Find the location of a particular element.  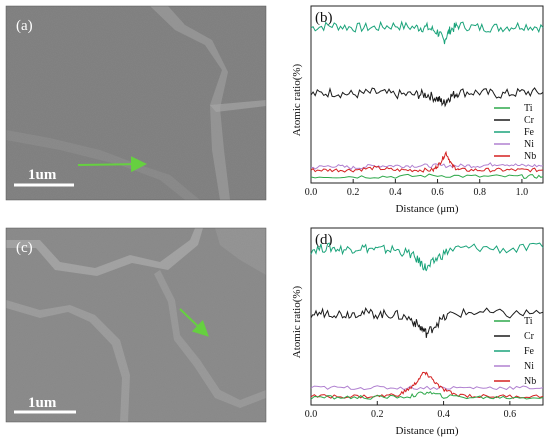

series-ti-d is located at coordinates (427, 395).